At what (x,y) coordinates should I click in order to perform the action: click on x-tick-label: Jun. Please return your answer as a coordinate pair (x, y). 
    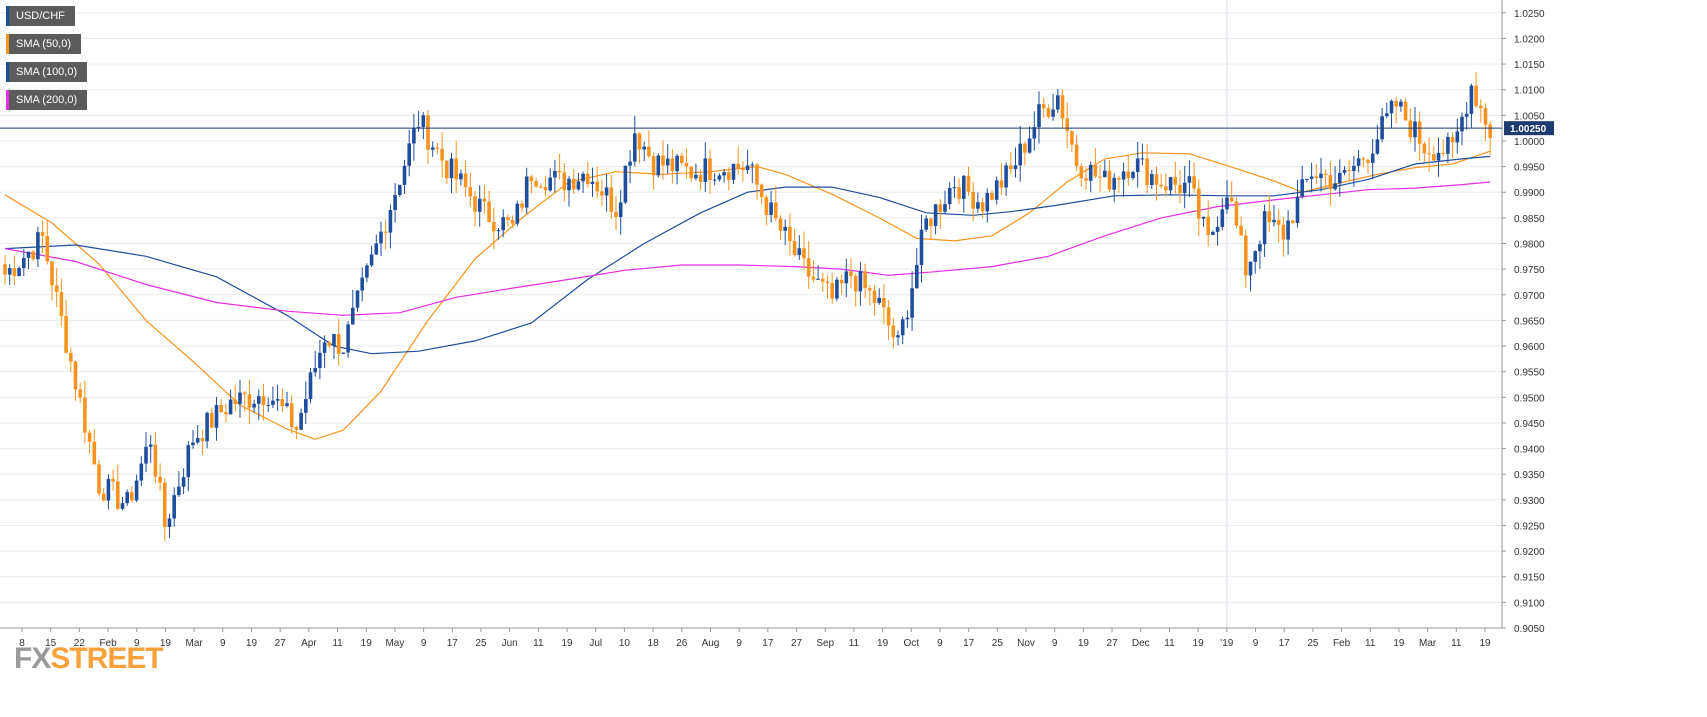
    Looking at the image, I should click on (510, 643).